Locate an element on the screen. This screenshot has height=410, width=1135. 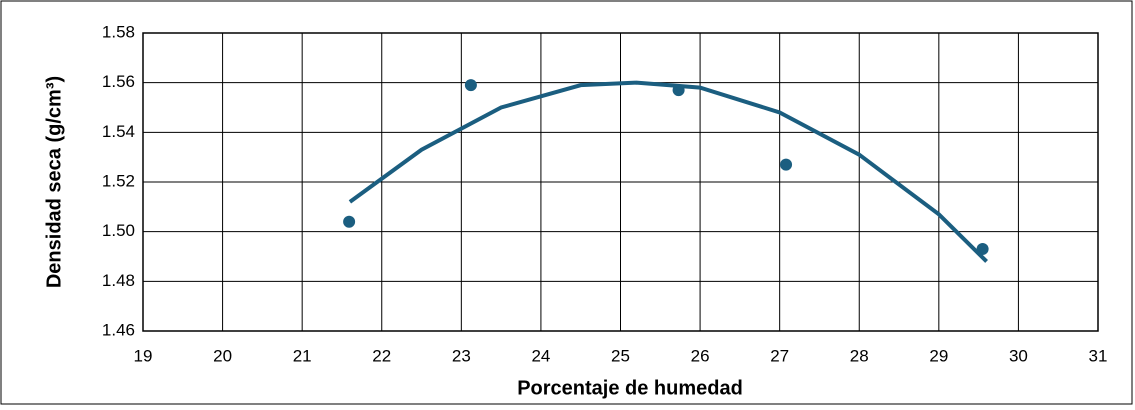
x-tick-label: 20 is located at coordinates (222, 355).